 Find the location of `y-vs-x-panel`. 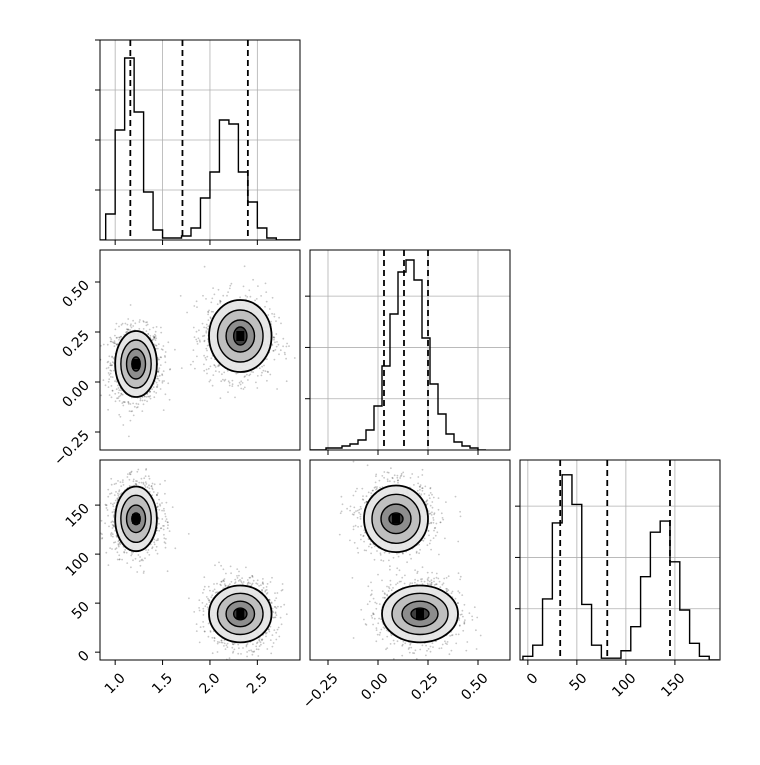

y-vs-x-panel is located at coordinates (194, 350).